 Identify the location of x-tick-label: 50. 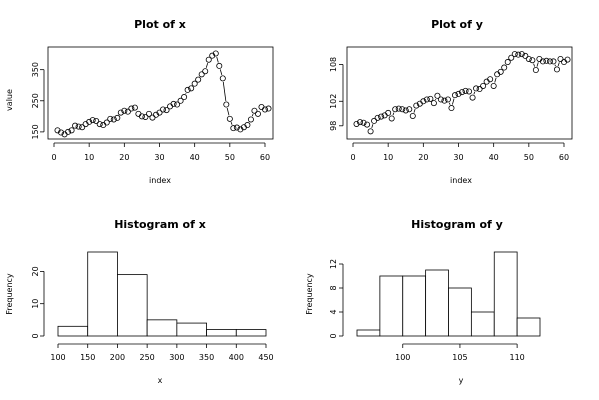
(529, 157).